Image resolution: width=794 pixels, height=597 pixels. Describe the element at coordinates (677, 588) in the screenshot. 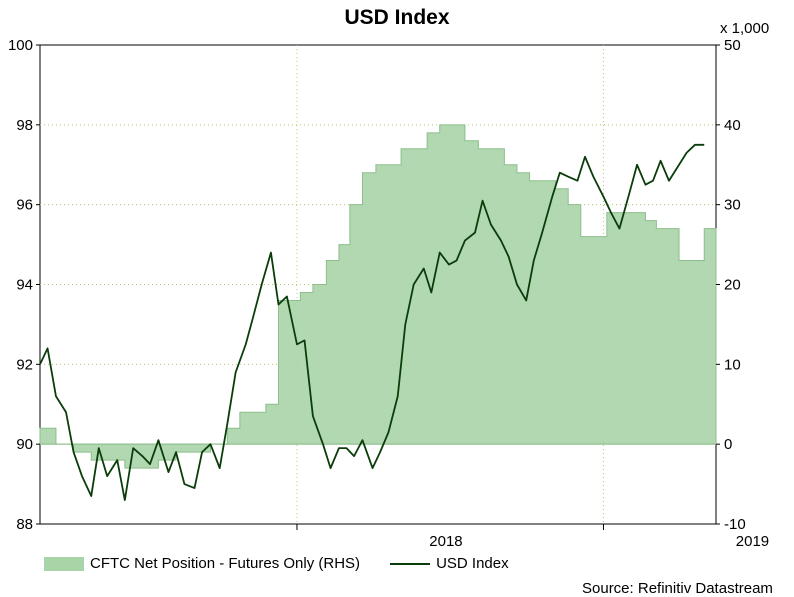

I see `source-note: Source: Refinitiv Datastream` at that location.